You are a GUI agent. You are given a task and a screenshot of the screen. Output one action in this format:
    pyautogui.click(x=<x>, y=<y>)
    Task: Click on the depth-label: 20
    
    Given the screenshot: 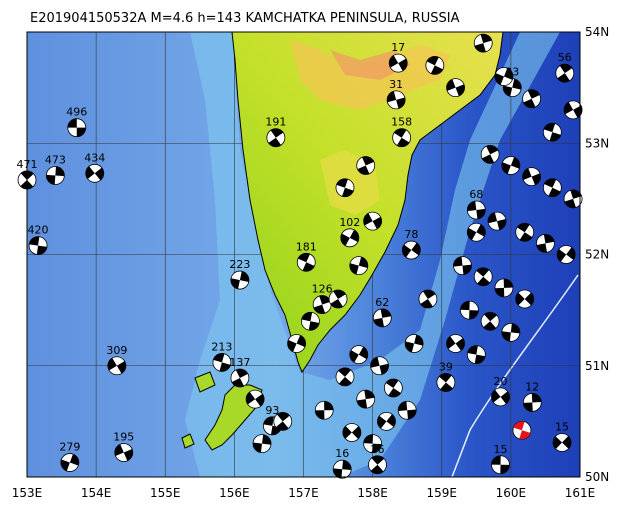 What is the action you would take?
    pyautogui.click(x=501, y=381)
    